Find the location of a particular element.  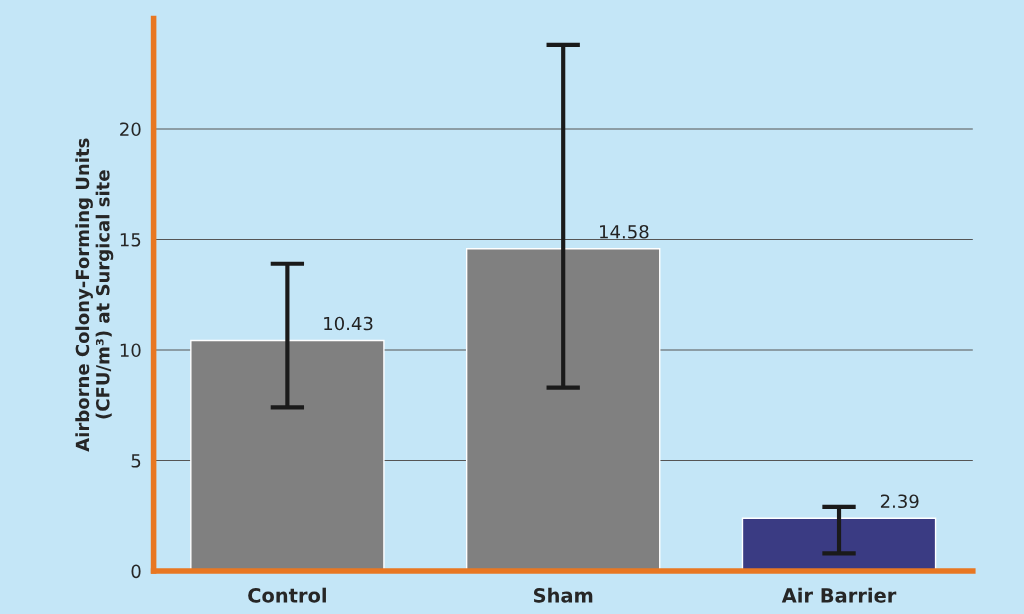

x-tick-label: Control is located at coordinates (287, 595).